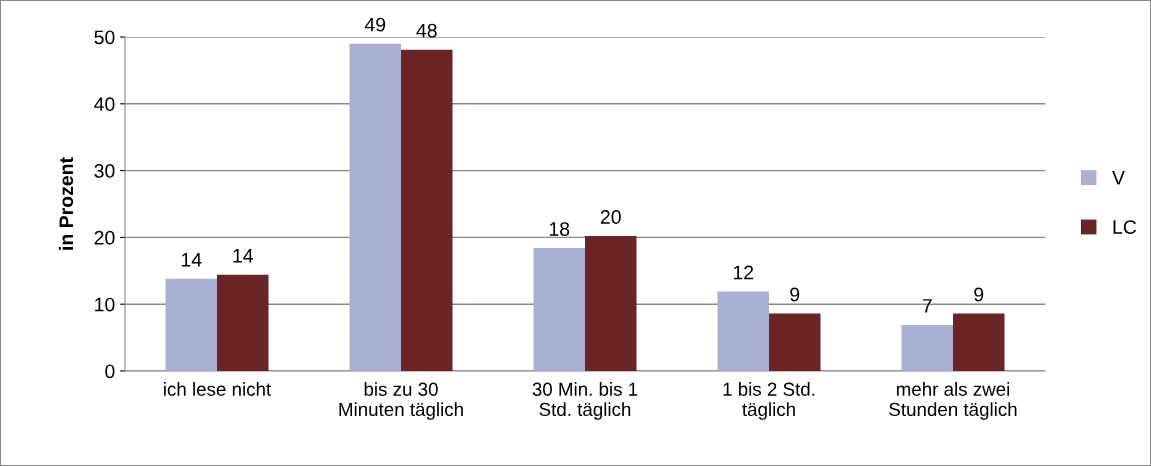  What do you see at coordinates (610, 217) in the screenshot?
I see `data-label: 20` at bounding box center [610, 217].